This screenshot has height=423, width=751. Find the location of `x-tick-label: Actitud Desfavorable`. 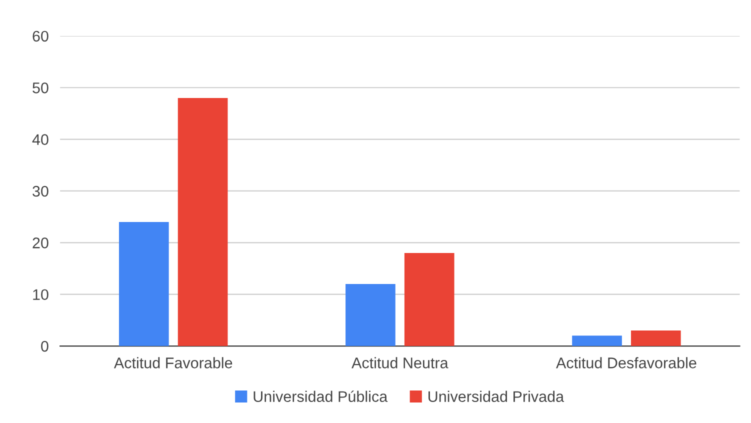

x-tick-label: Actitud Desfavorable is located at coordinates (626, 362).